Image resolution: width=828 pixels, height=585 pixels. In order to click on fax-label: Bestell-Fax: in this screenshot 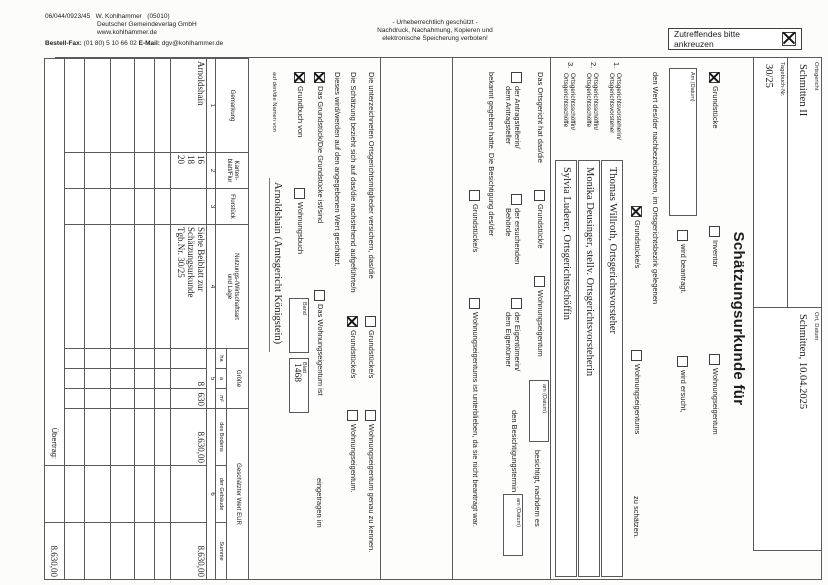, I will do `click(63, 43)`.